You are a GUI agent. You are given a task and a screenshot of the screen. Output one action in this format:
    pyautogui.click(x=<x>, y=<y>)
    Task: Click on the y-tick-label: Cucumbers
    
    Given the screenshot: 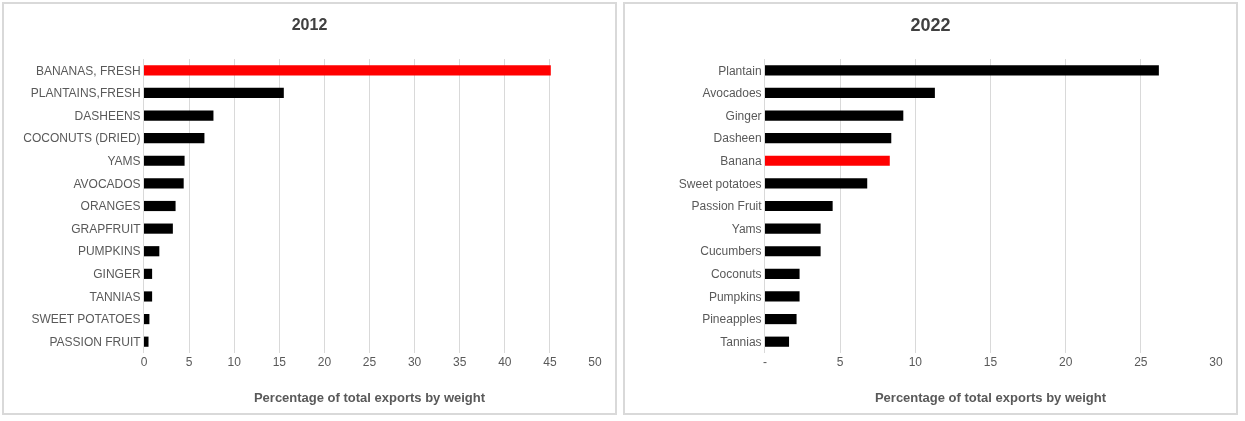 What is the action you would take?
    pyautogui.click(x=731, y=251)
    